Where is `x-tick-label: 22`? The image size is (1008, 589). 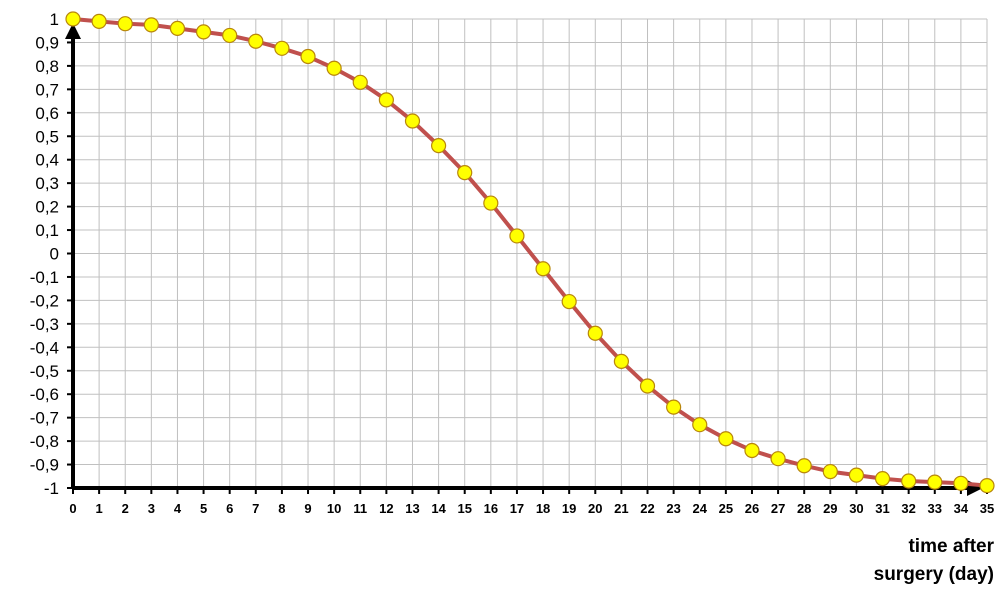
x-tick-label: 22 is located at coordinates (647, 508).